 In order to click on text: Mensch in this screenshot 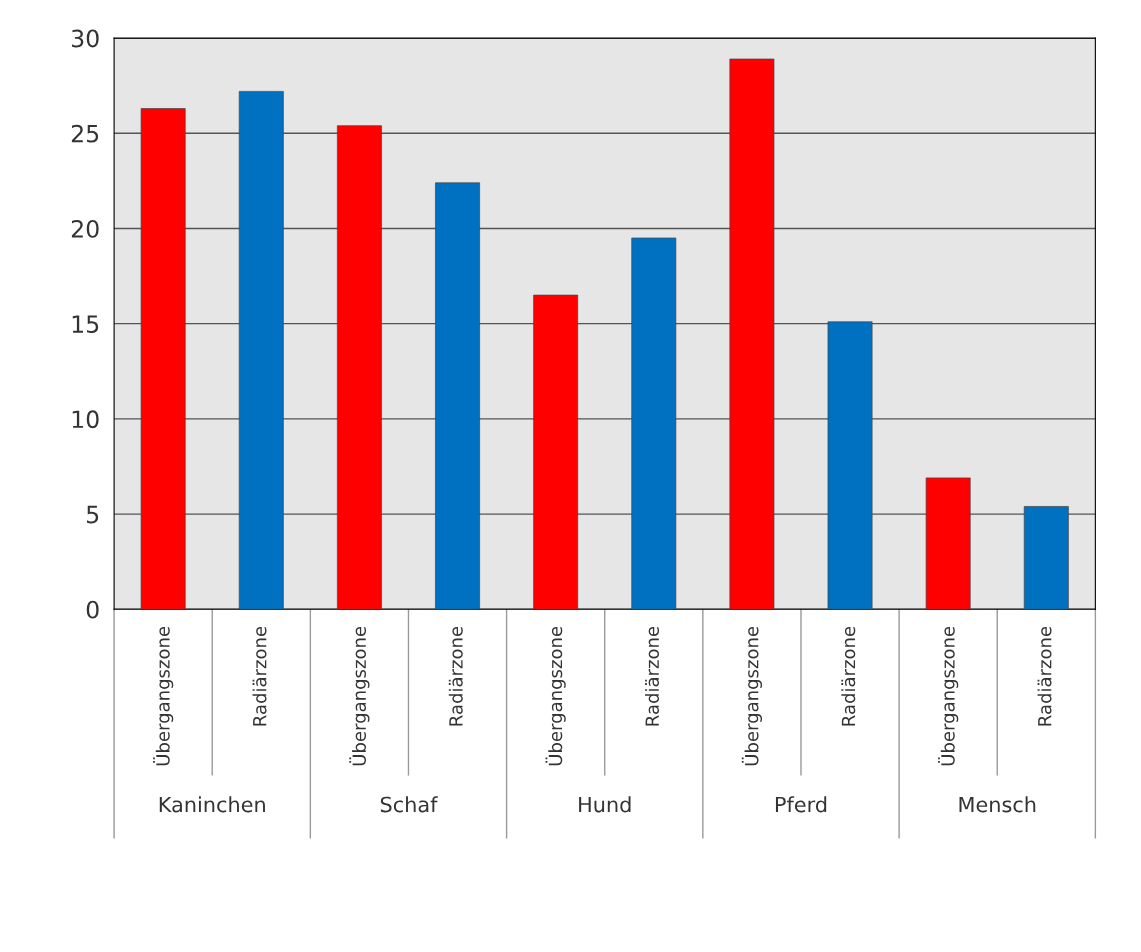, I will do `click(997, 804)`.